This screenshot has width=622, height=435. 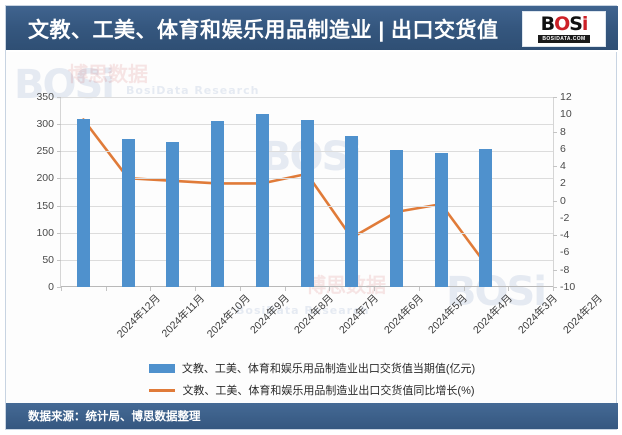 I want to click on x-axis-tick-label: 2024年4月, so click(x=493, y=314).